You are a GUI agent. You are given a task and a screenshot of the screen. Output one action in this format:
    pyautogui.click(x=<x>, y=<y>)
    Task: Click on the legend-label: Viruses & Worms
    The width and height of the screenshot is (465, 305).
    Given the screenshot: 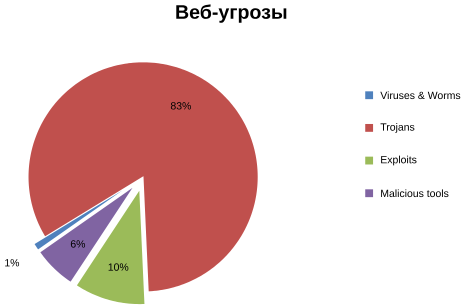 What is the action you would take?
    pyautogui.click(x=420, y=95)
    